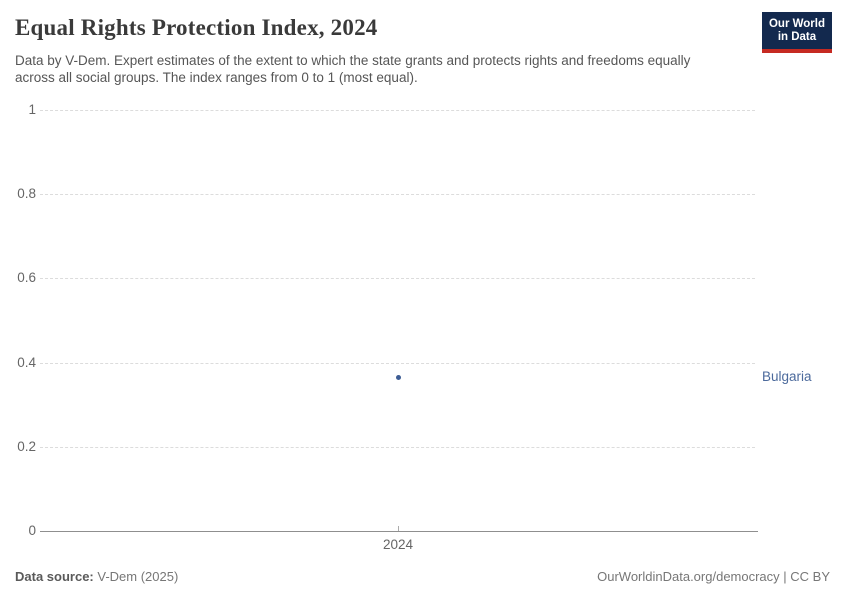 This screenshot has height=600, width=850. Describe the element at coordinates (32, 109) in the screenshot. I see `y-tick-label: 1` at that location.